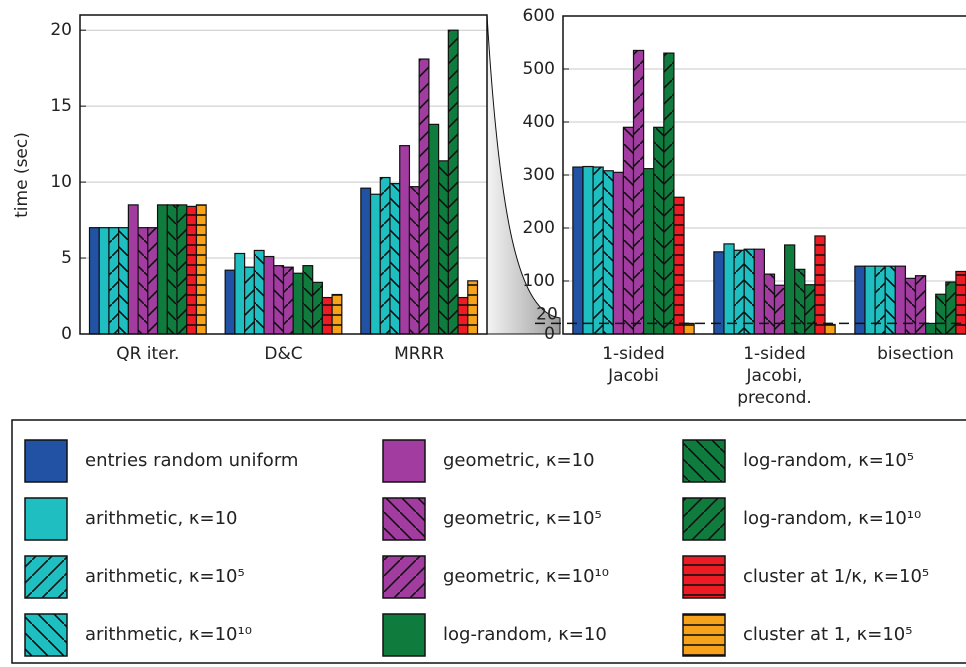  Describe the element at coordinates (61, 182) in the screenshot. I see `y-tick-label: 10` at that location.